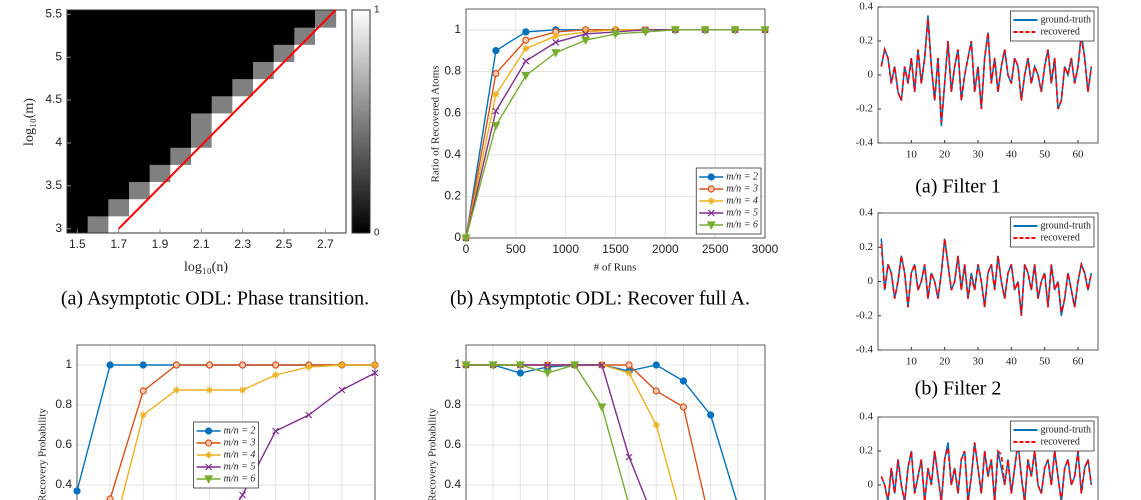  I want to click on y-tick-label: -0.4, so click(865, 143).